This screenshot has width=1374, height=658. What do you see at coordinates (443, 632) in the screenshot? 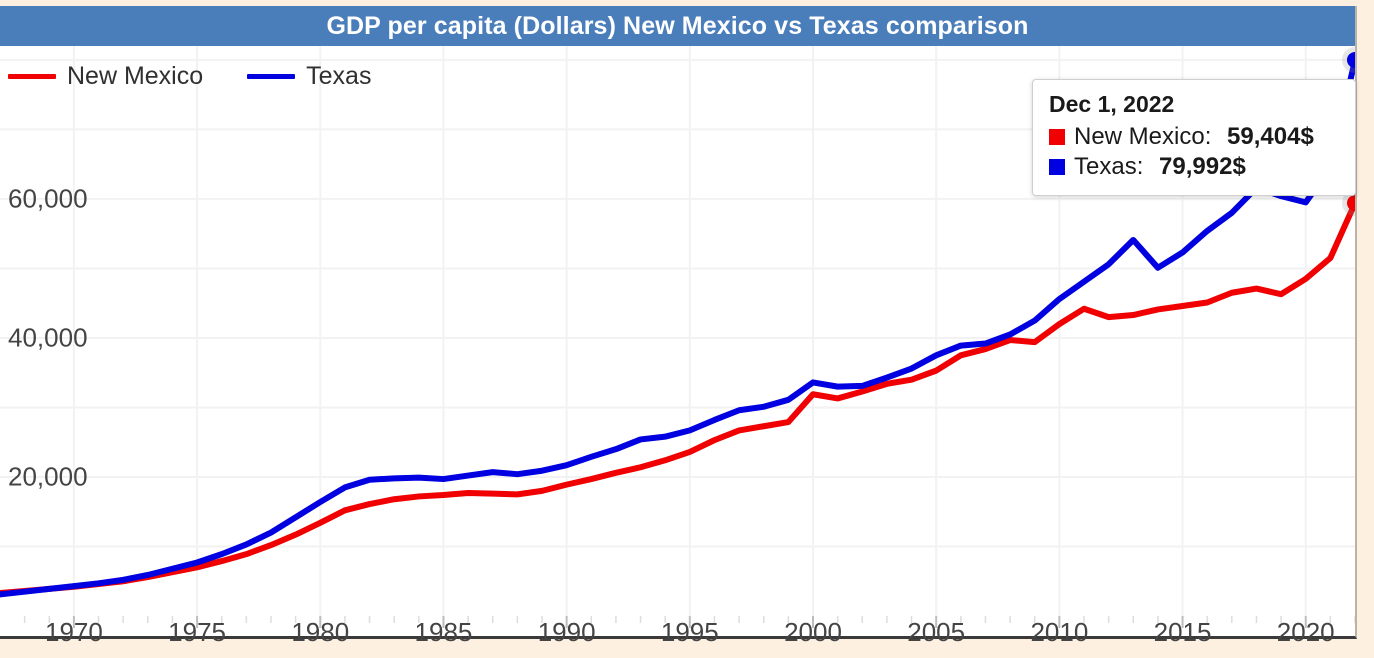
I see `x-axis-tick-label: 1985` at bounding box center [443, 632].